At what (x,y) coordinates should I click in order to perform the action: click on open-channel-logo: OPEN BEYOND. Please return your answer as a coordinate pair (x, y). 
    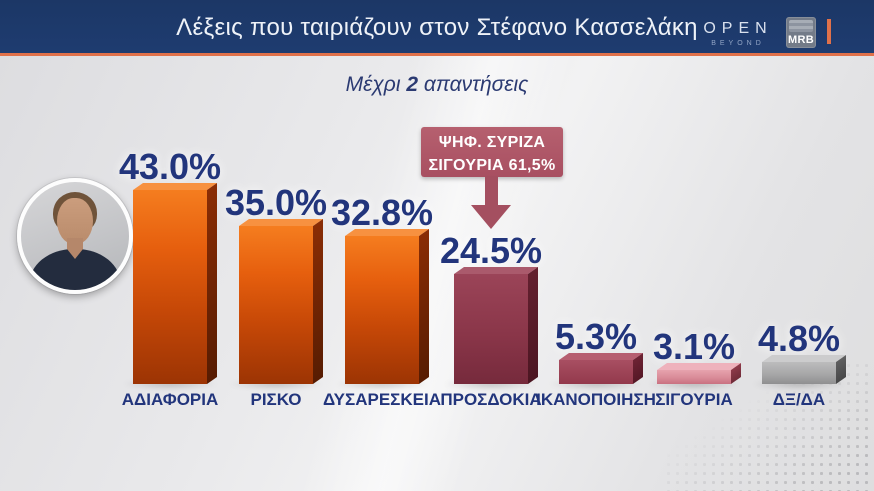
    Looking at the image, I should click on (738, 33).